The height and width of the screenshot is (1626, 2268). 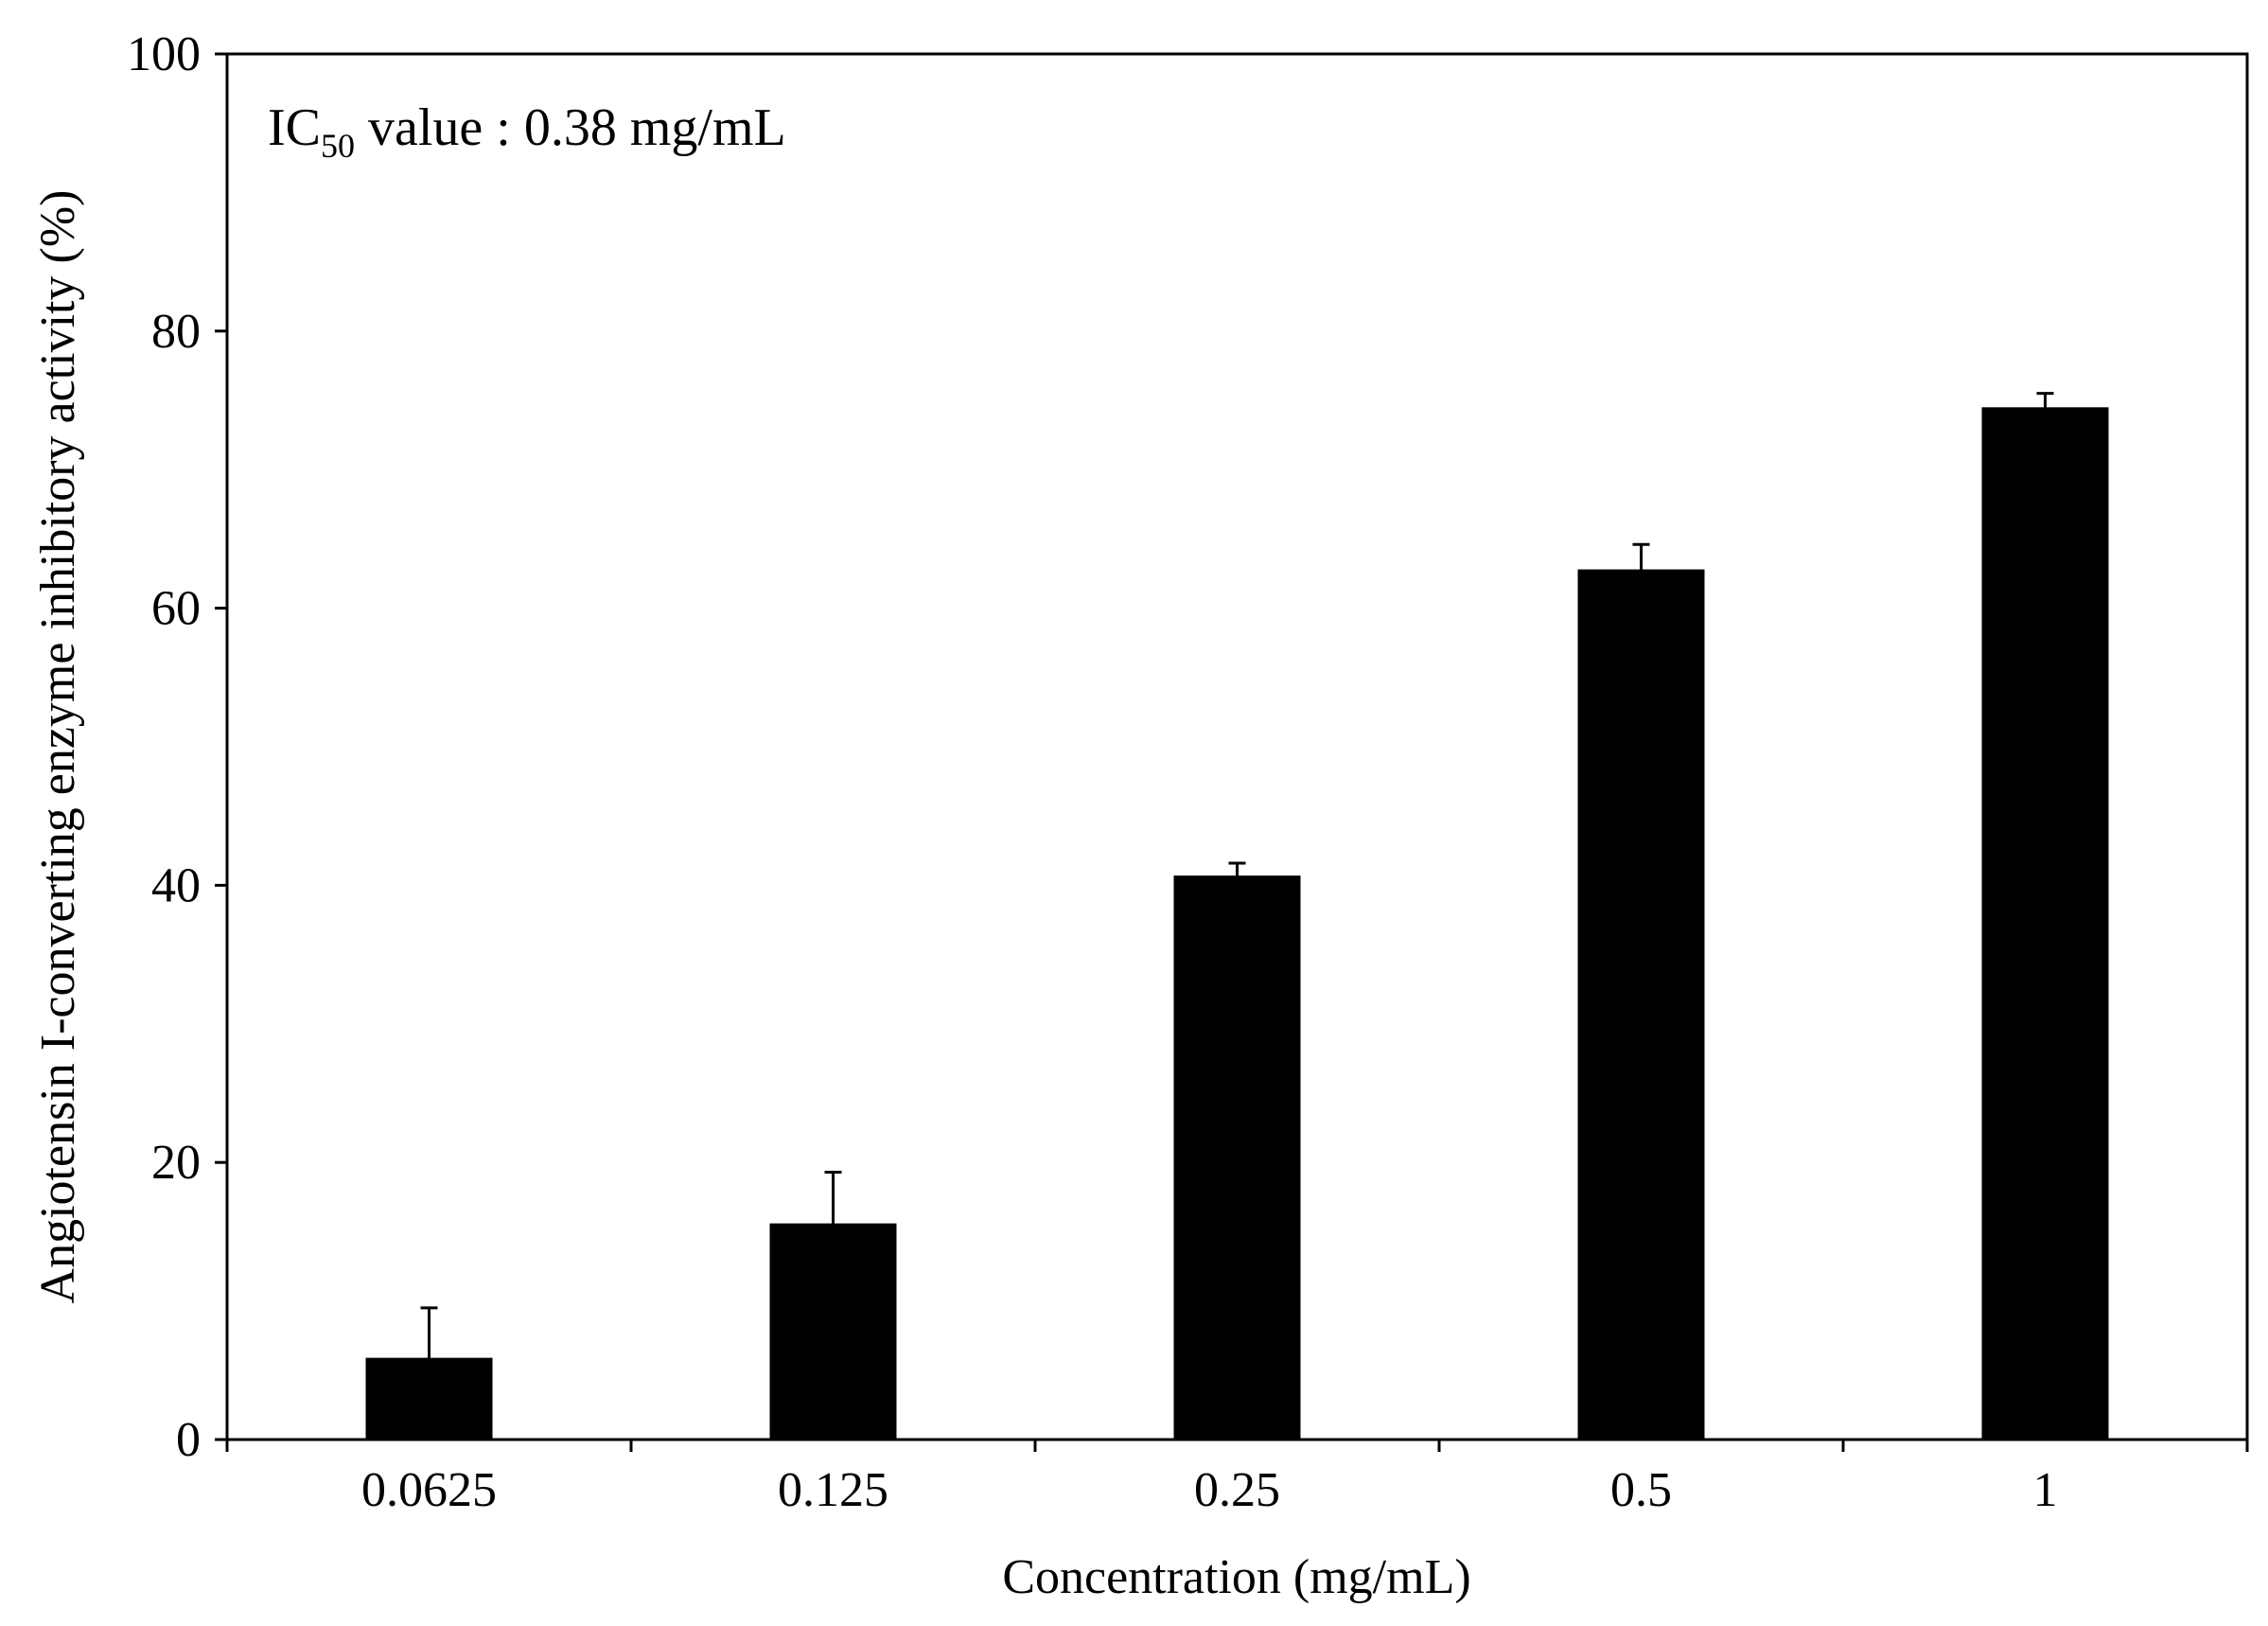 I want to click on ic50-value: value : 0.38 mg/mL, so click(x=570, y=127).